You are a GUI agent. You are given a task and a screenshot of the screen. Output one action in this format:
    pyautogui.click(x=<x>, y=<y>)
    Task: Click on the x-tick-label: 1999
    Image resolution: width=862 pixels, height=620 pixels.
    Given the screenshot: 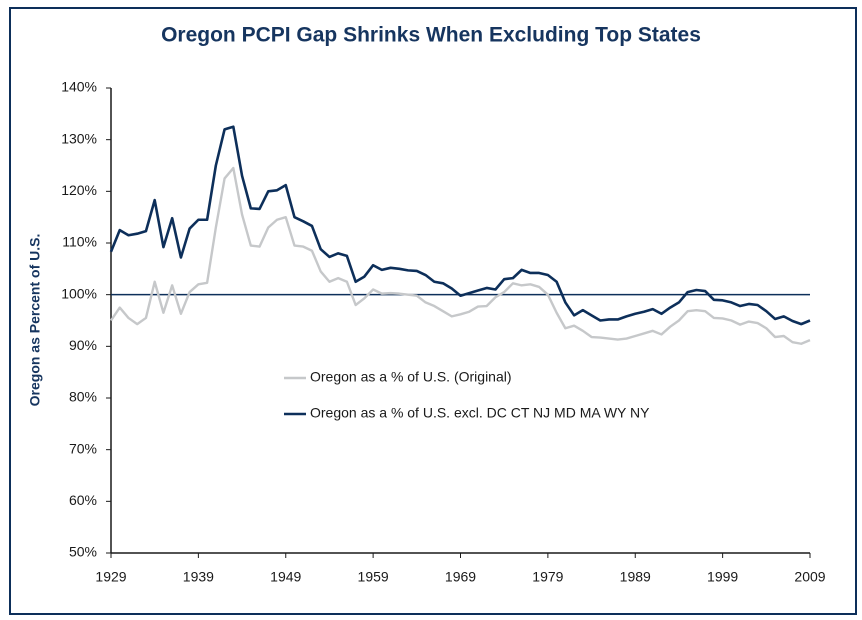 What is the action you would take?
    pyautogui.click(x=722, y=577)
    